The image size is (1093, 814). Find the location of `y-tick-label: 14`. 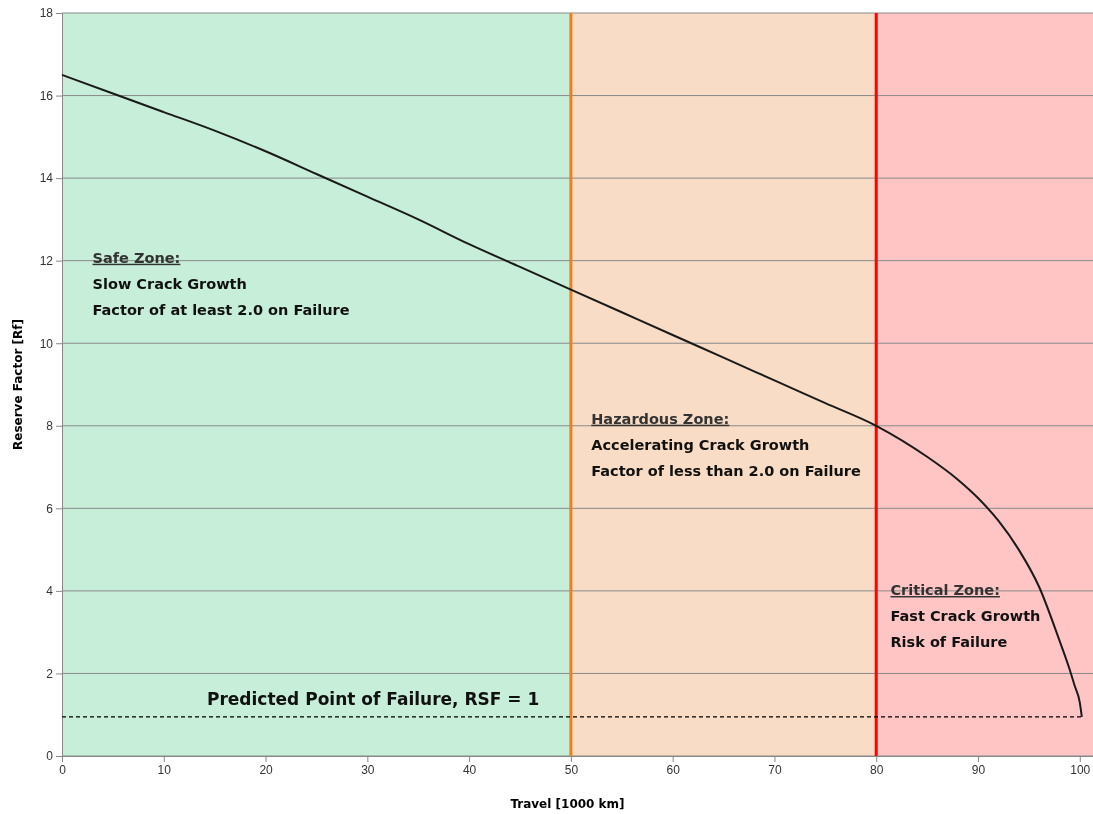

y-tick-label: 14 is located at coordinates (46, 178).